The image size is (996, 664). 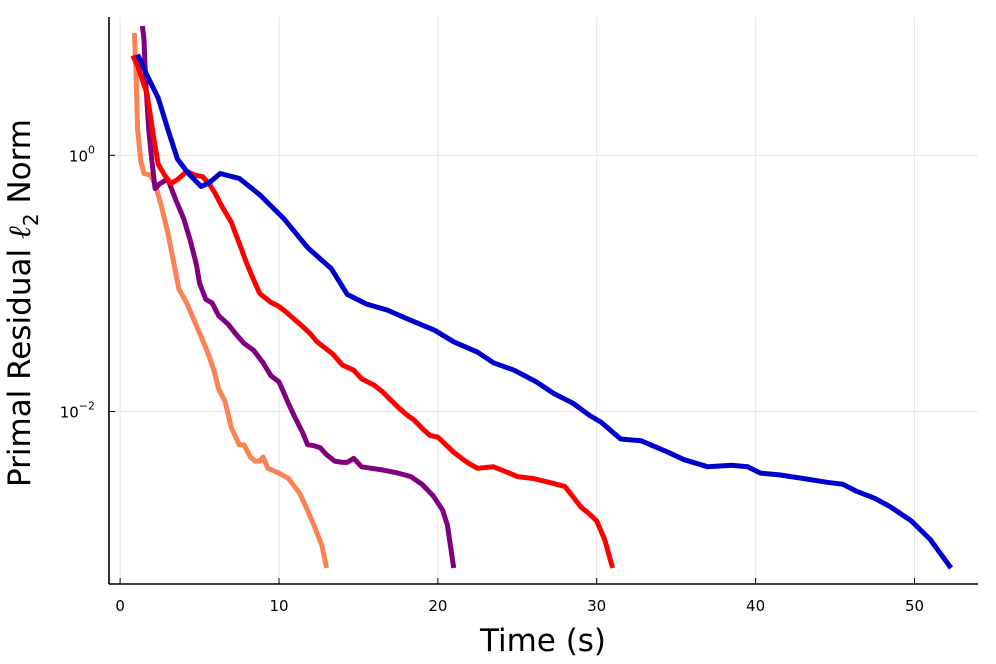 What do you see at coordinates (20, 363) in the screenshot?
I see `y-axis-label-pre: Primal Residual` at bounding box center [20, 363].